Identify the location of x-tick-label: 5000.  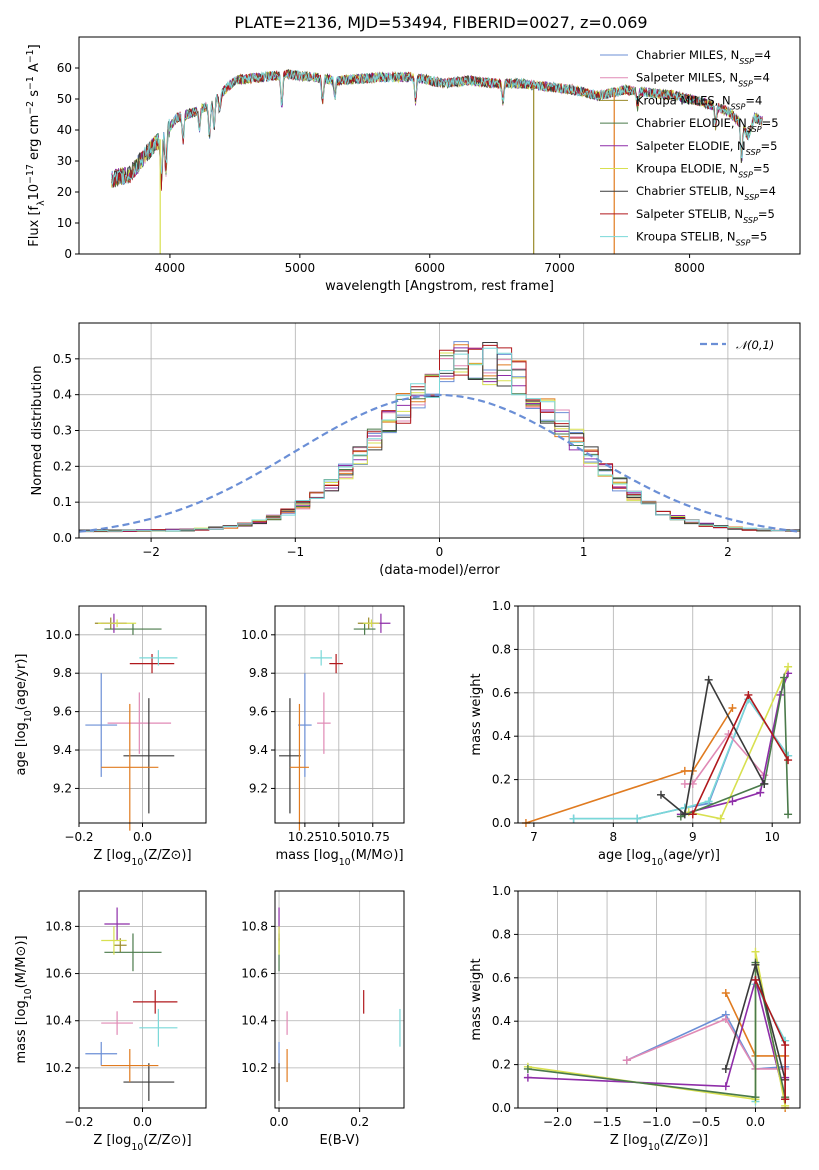
(300, 268).